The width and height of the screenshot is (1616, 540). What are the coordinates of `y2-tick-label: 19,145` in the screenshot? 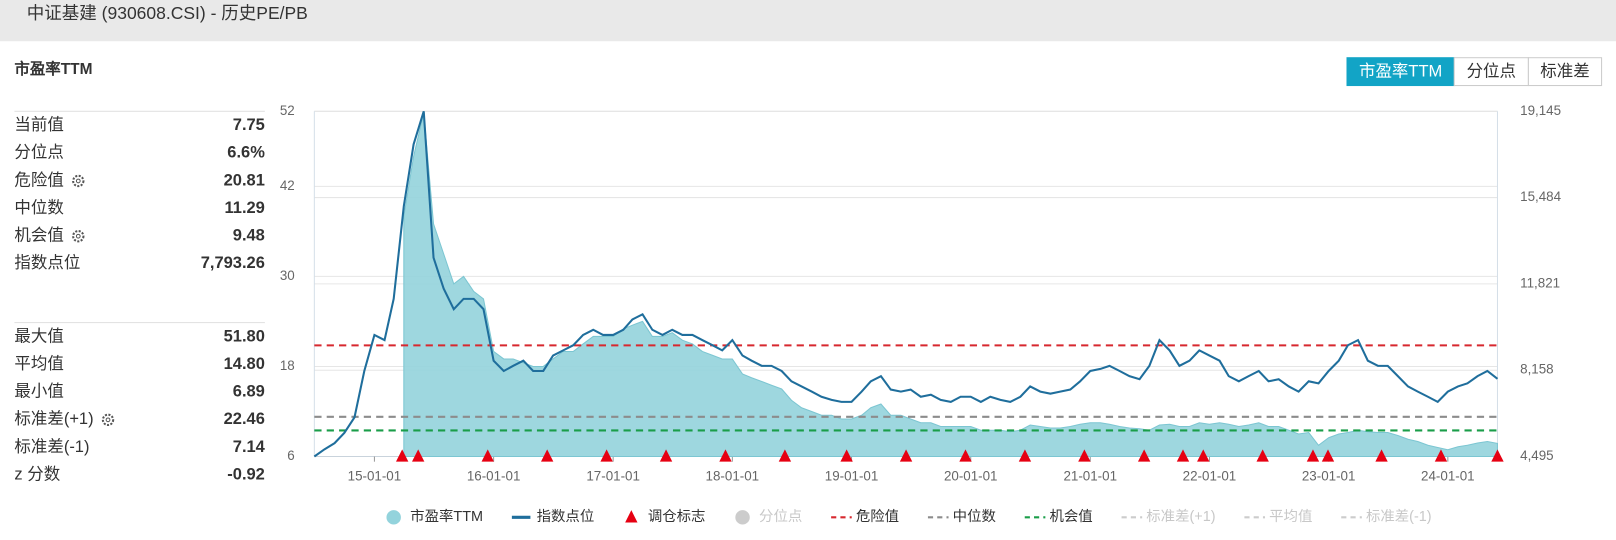 It's located at (1540, 110).